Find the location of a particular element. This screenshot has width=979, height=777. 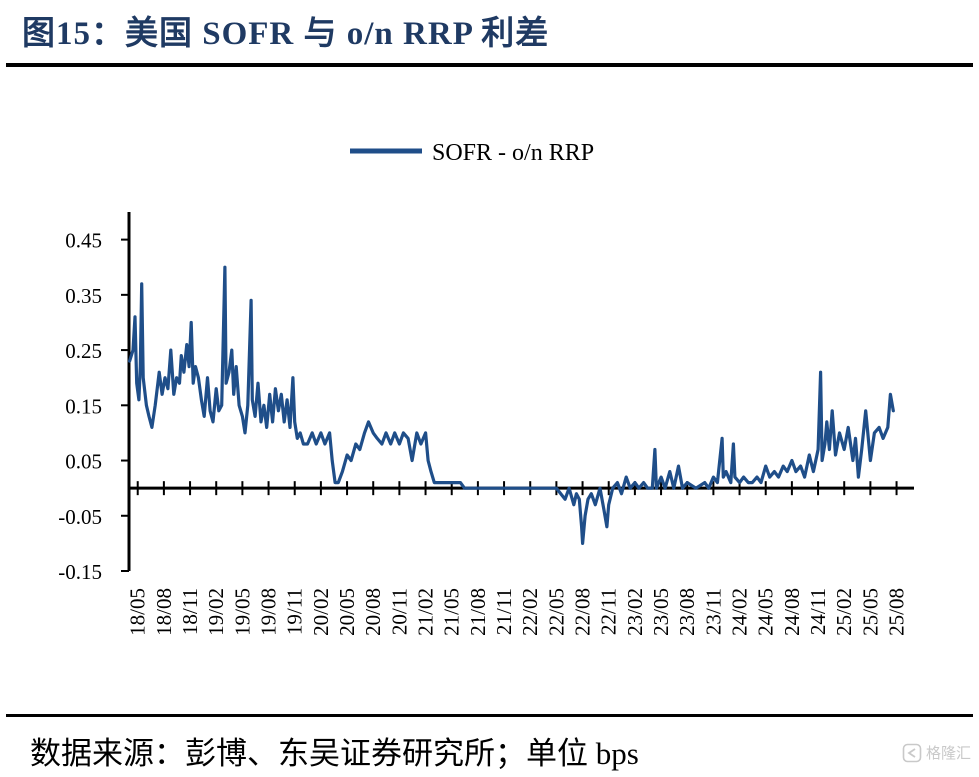

x-tick-label: 20/08 is located at coordinates (373, 612).